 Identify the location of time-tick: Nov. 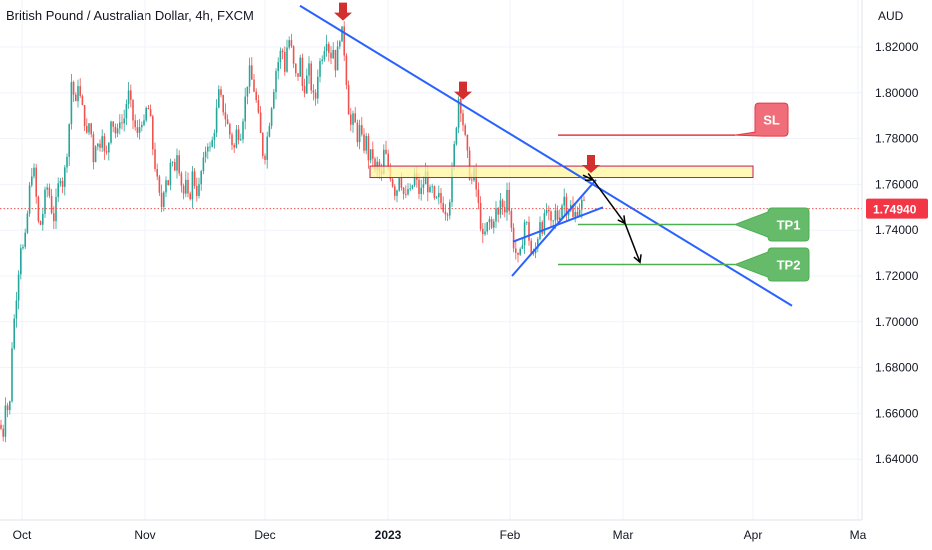
(144, 535).